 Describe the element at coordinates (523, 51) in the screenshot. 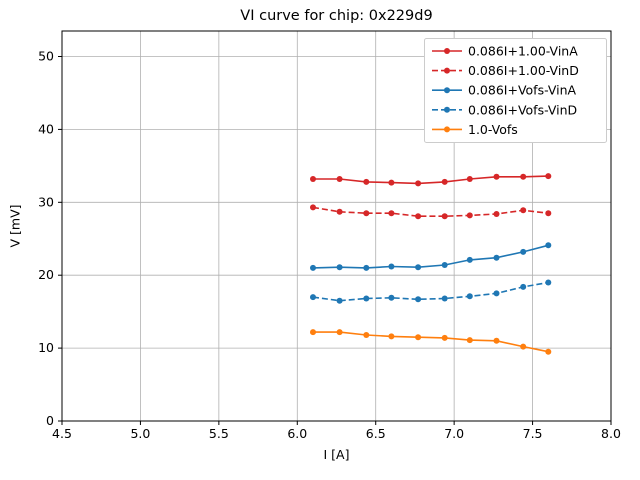

I see `legend-label: 0.086I+1.00-VinA` at that location.